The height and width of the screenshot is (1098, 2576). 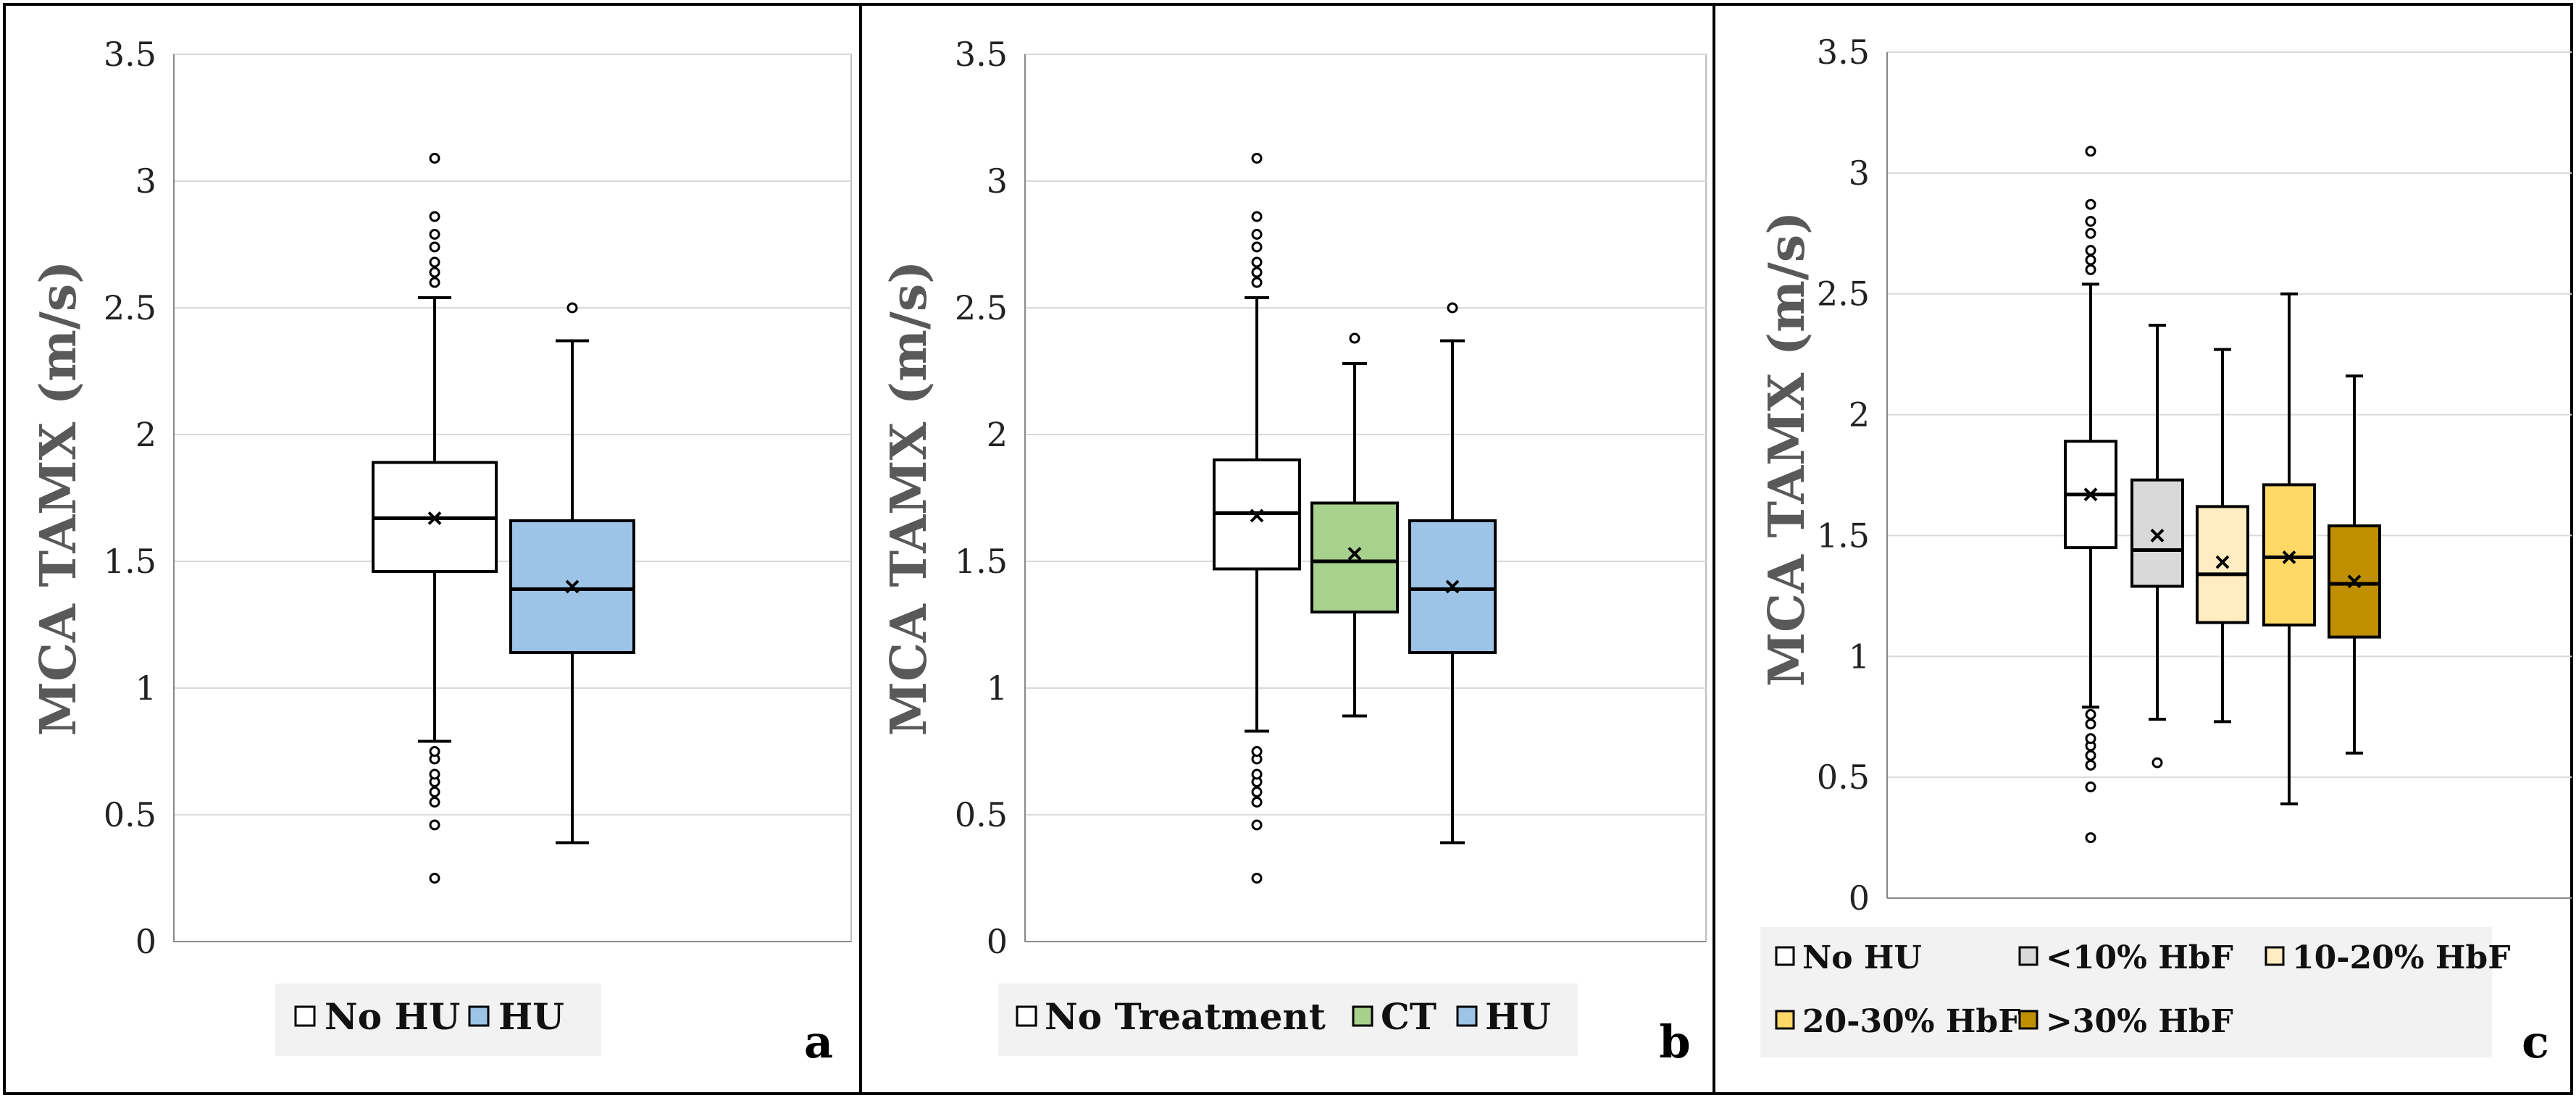 What do you see at coordinates (1026, 1016) in the screenshot?
I see `legend-swatch-no-treatment` at bounding box center [1026, 1016].